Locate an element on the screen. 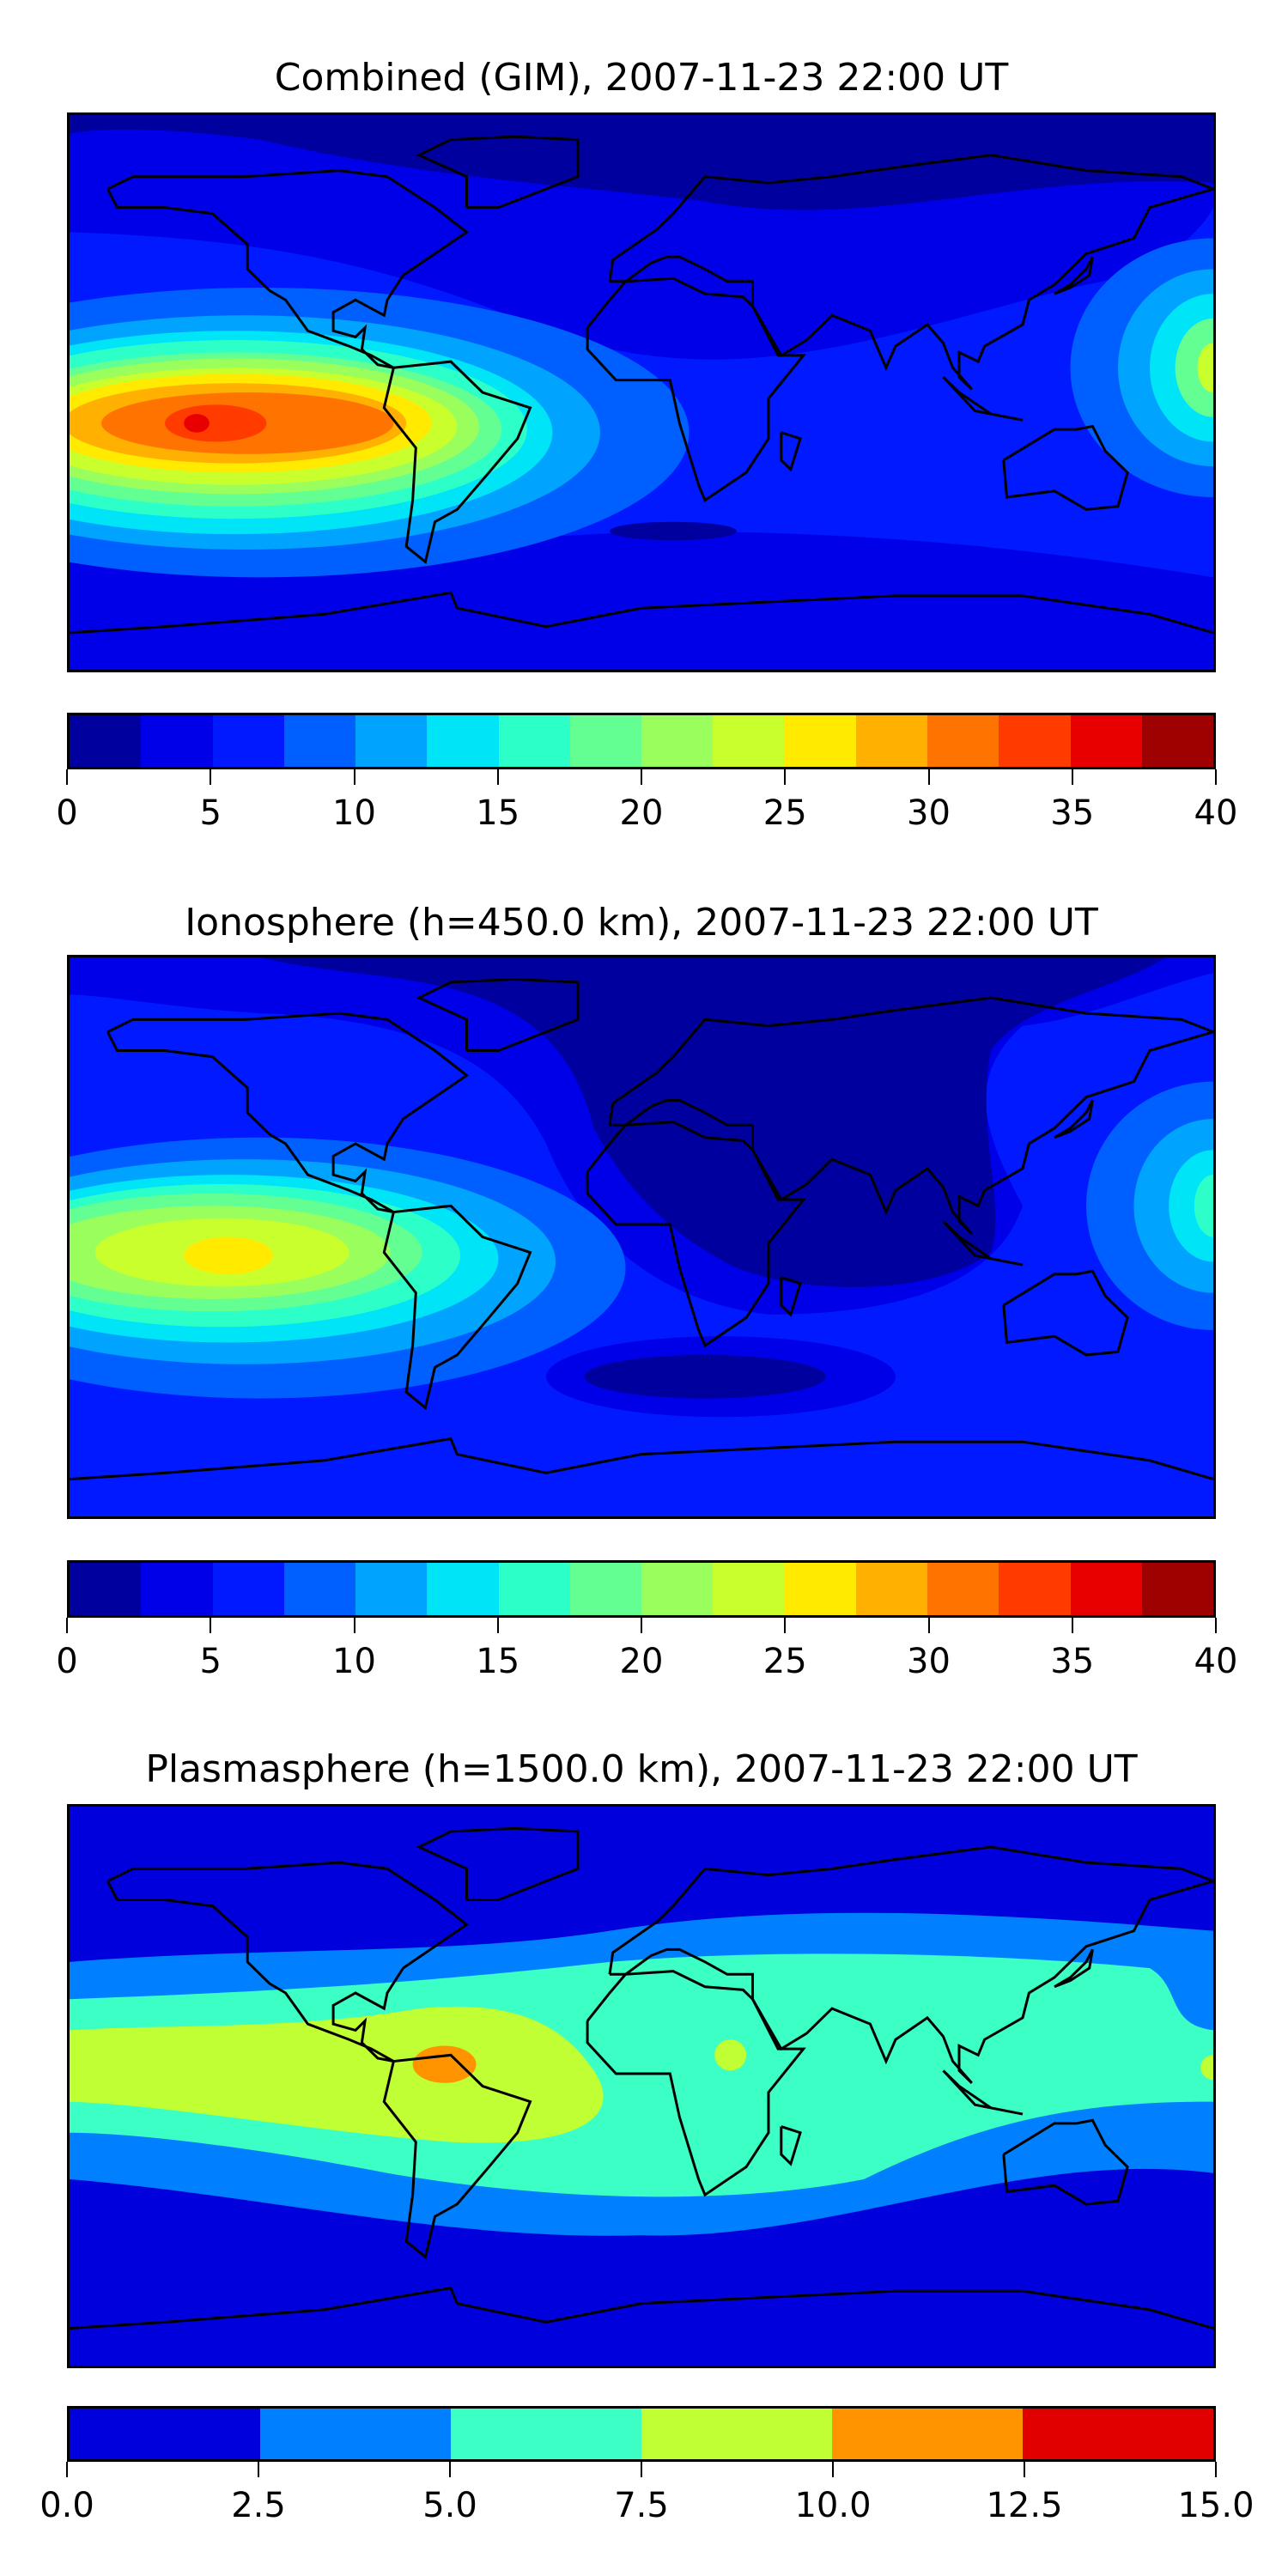  colorbar-ticks-plasmasphere: 0.0 2.5 5.0 7.5 10.0 12.5 15.0 is located at coordinates (647, 2493).